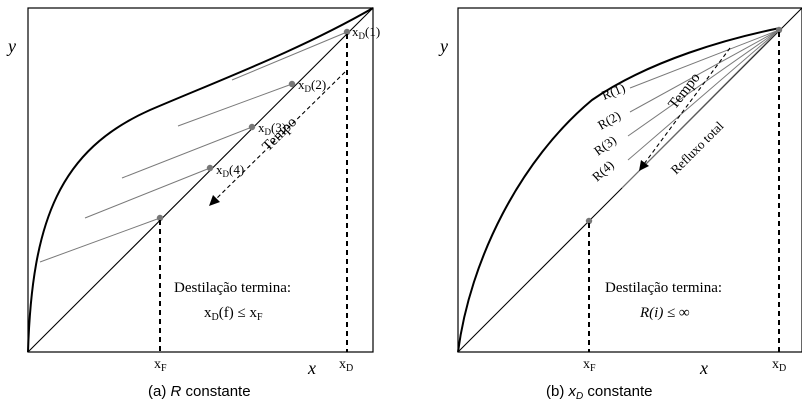  I want to click on panel-b-note-line1: Destilação termina:, so click(663, 288).